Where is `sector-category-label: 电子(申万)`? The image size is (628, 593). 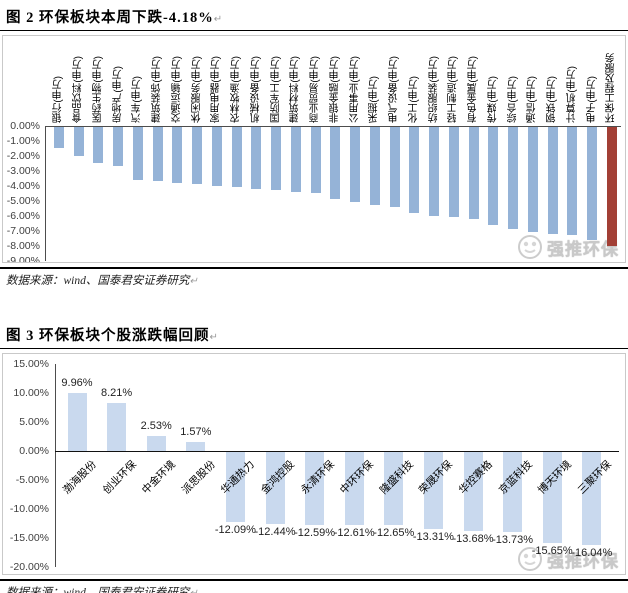 sector-category-label: 电子(申万) is located at coordinates (592, 99).